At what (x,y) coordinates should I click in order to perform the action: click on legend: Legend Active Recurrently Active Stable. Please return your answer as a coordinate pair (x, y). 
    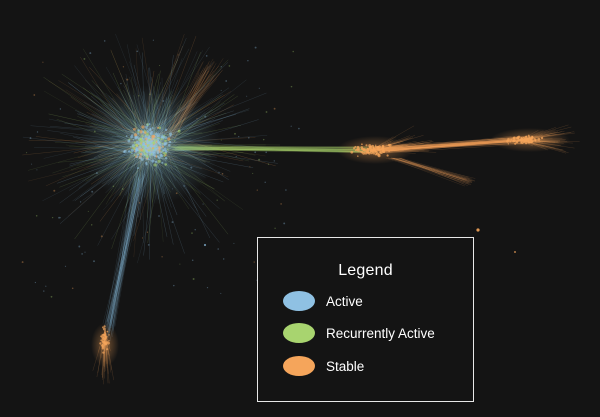
    Looking at the image, I should click on (365, 319).